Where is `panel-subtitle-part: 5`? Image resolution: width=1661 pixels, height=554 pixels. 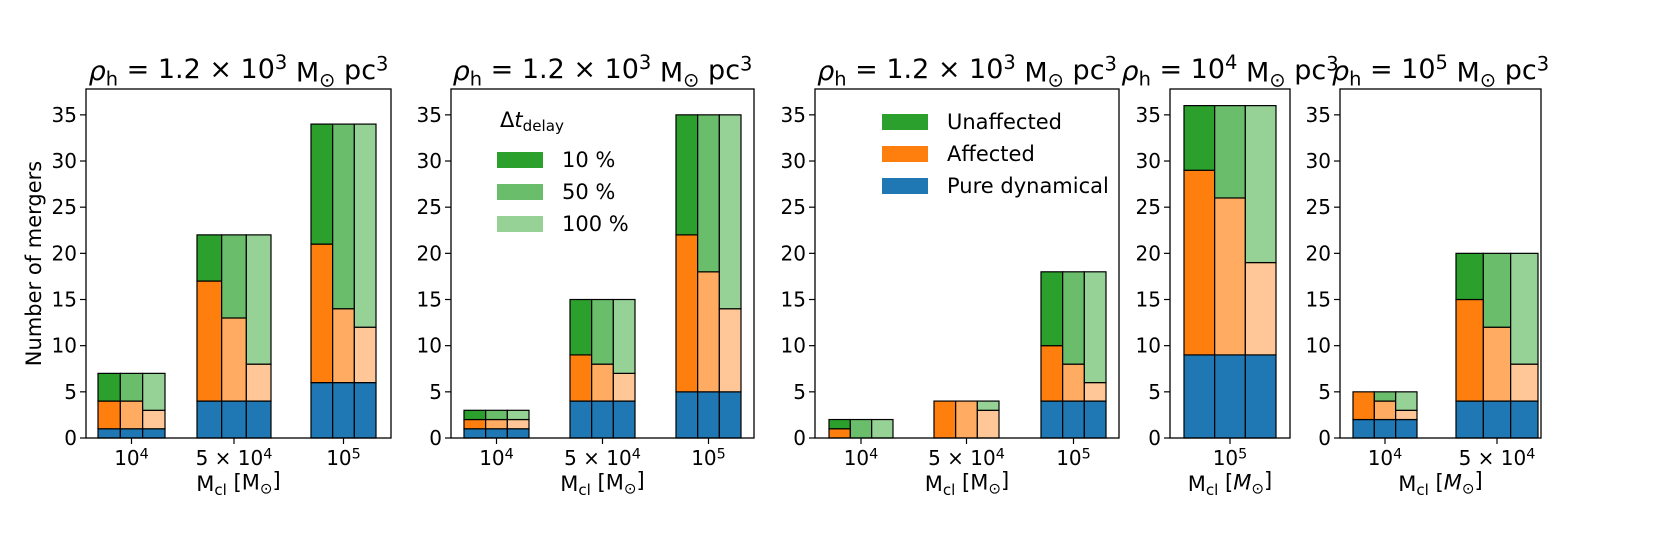 panel-subtitle-part: 5 is located at coordinates (1442, 62).